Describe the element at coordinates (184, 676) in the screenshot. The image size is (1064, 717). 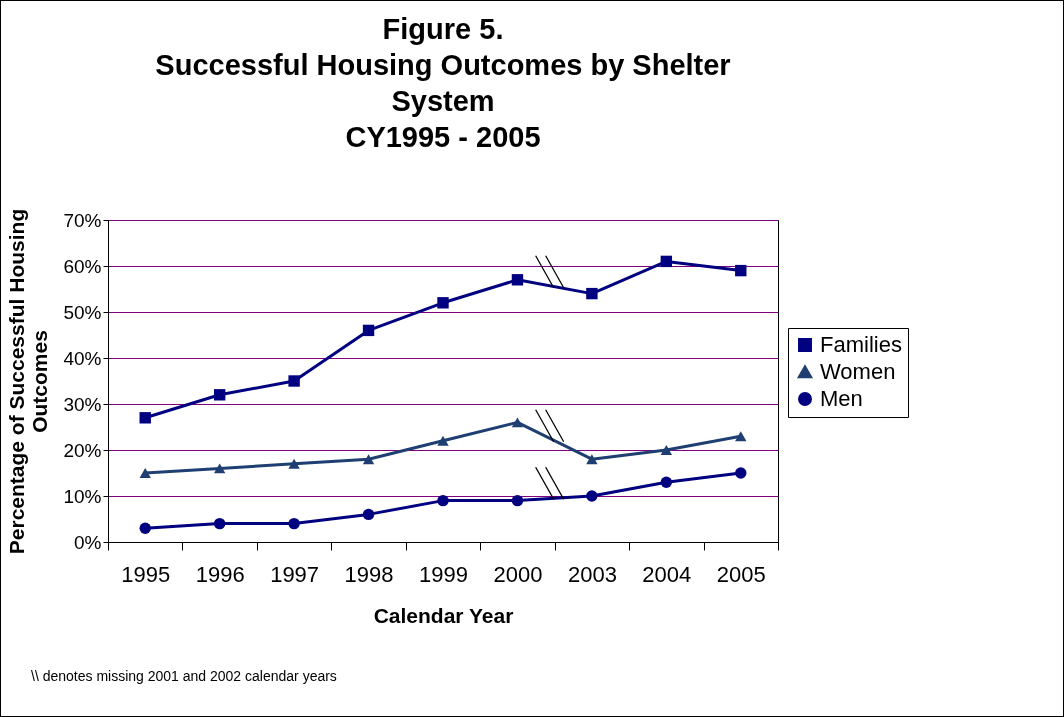
I see `text: \\ denotes missing 2001 and 2002 calendar years` at that location.